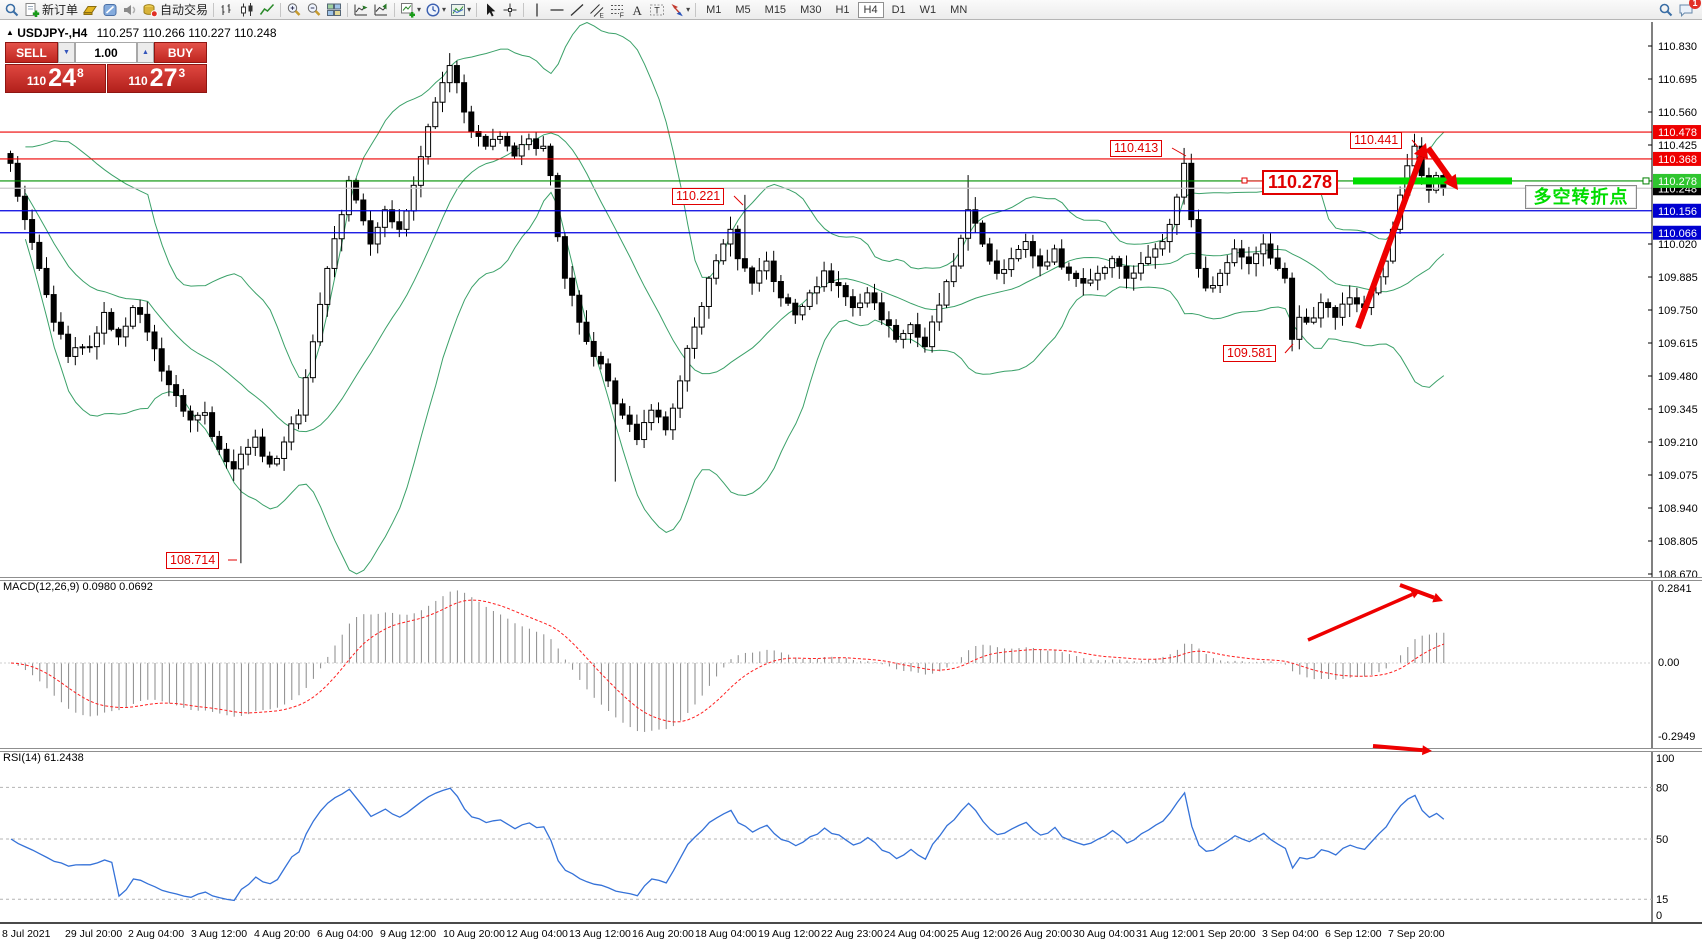 This screenshot has height=942, width=1702. Describe the element at coordinates (43, 758) in the screenshot. I see `rsi-indicator-label: RSI(14) 61.2438` at that location.